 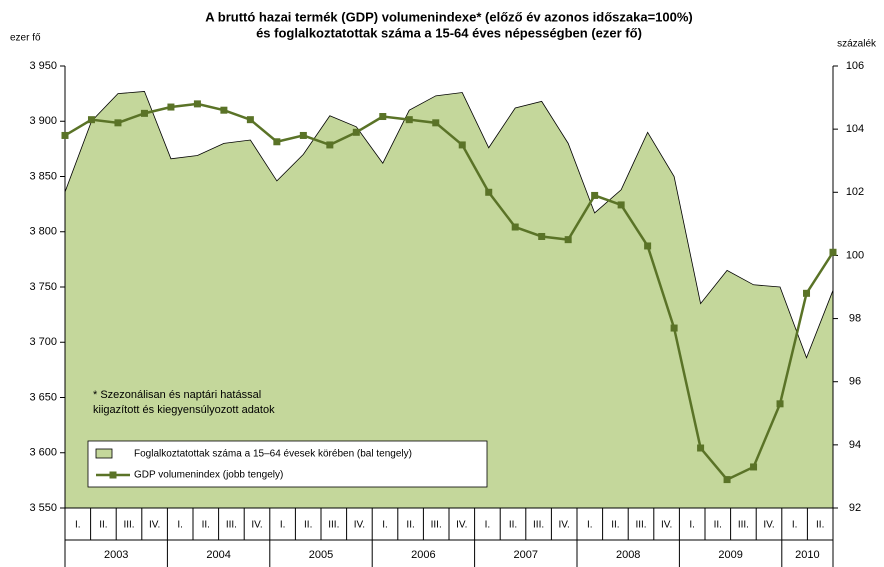 What do you see at coordinates (526, 555) in the screenshot?
I see `year-label: 2007` at bounding box center [526, 555].